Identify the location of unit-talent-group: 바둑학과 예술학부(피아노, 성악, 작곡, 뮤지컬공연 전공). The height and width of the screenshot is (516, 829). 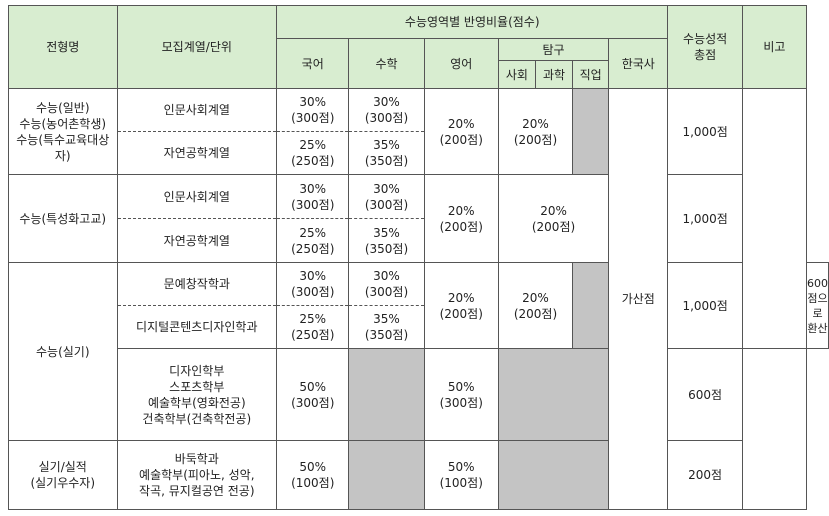
(197, 475).